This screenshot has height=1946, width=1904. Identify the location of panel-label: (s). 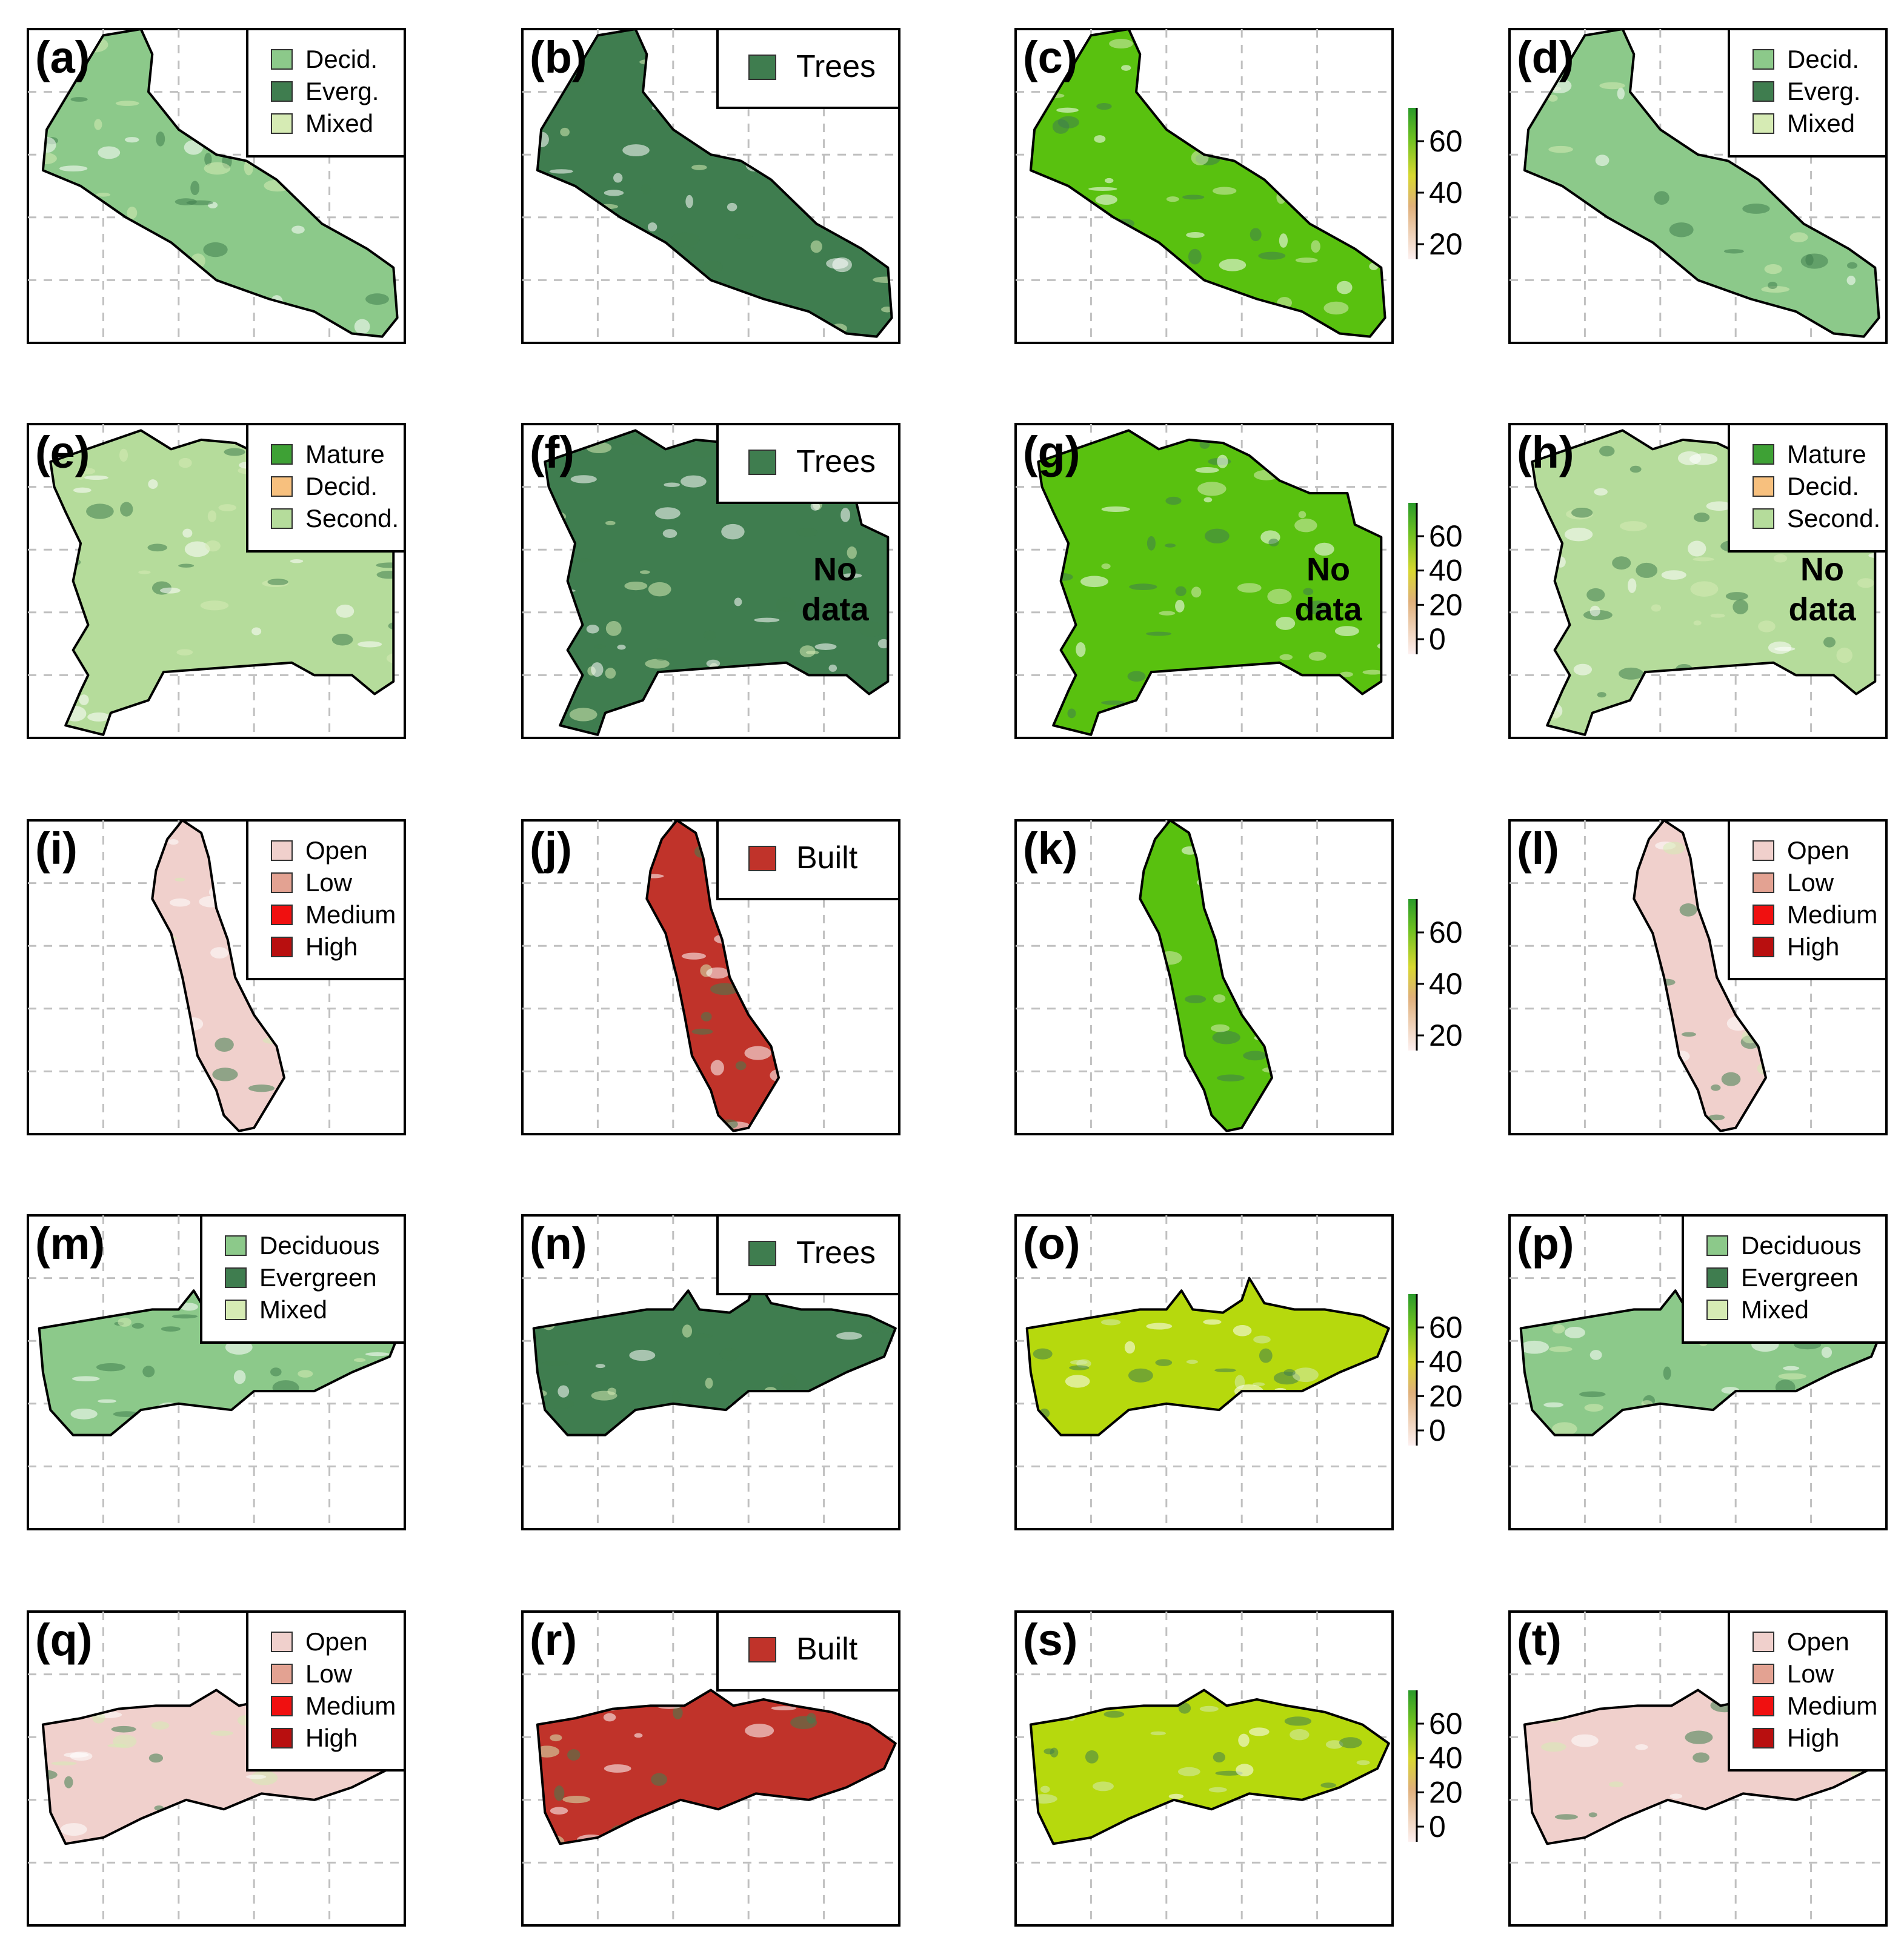
(1050, 1640).